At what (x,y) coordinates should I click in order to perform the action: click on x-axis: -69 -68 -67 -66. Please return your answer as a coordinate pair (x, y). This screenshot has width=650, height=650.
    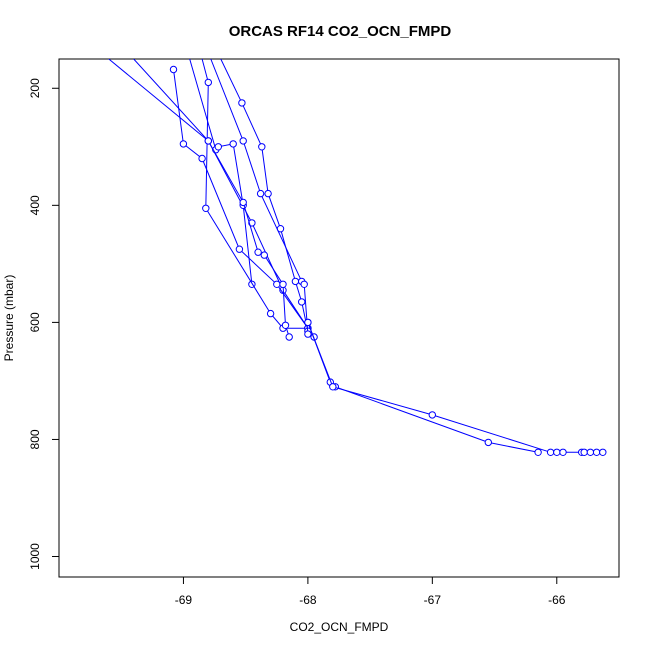
    Looking at the image, I should click on (370, 592).